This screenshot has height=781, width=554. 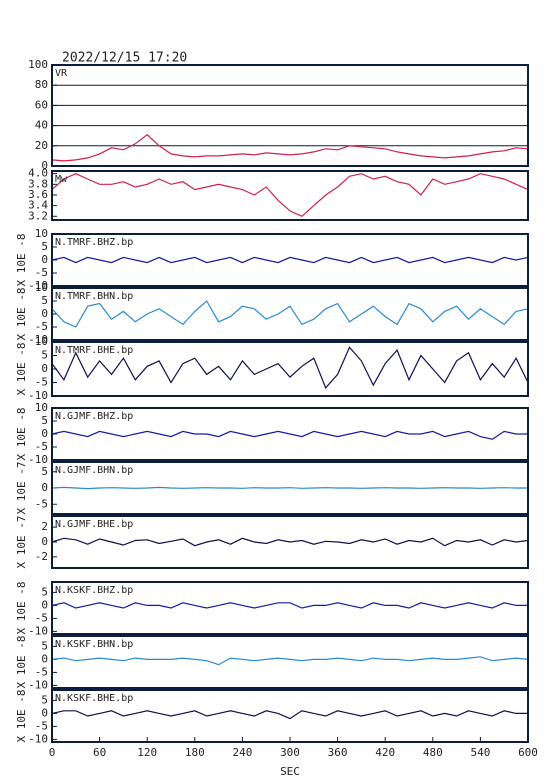 I want to click on x-tick-label: 0, so click(x=52, y=752).